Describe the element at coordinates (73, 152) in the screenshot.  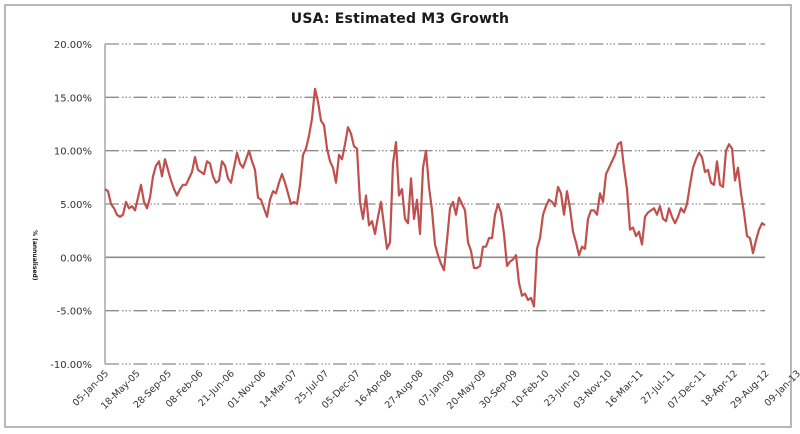
I see `y-tick-label: 10.00%` at that location.